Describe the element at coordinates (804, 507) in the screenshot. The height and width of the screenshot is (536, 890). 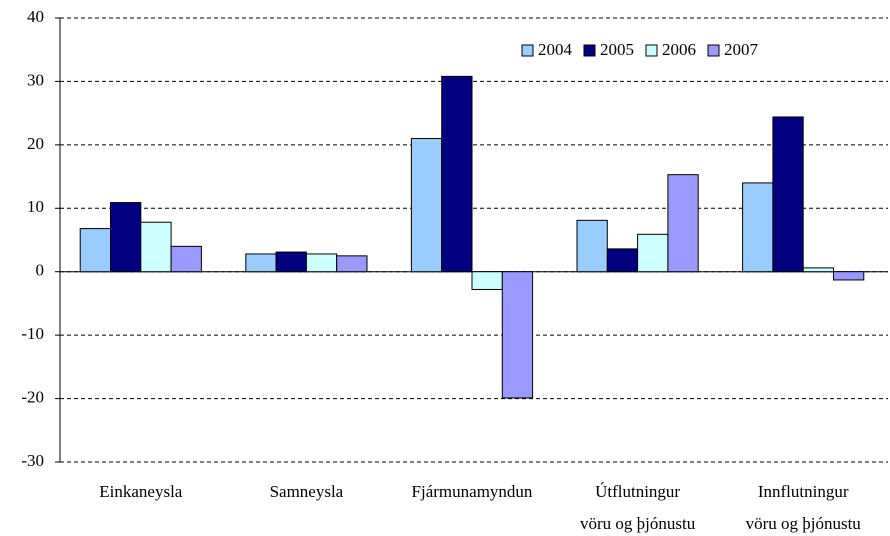
I see `x-tick-label: Innflutningur vöru og þjónustu` at that location.